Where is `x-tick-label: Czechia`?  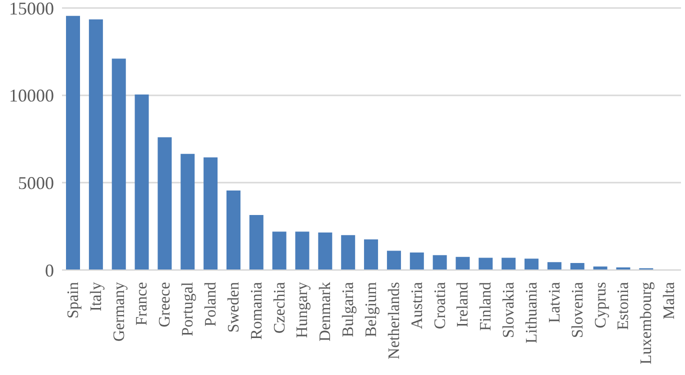 x-tick-label: Czechia is located at coordinates (279, 308).